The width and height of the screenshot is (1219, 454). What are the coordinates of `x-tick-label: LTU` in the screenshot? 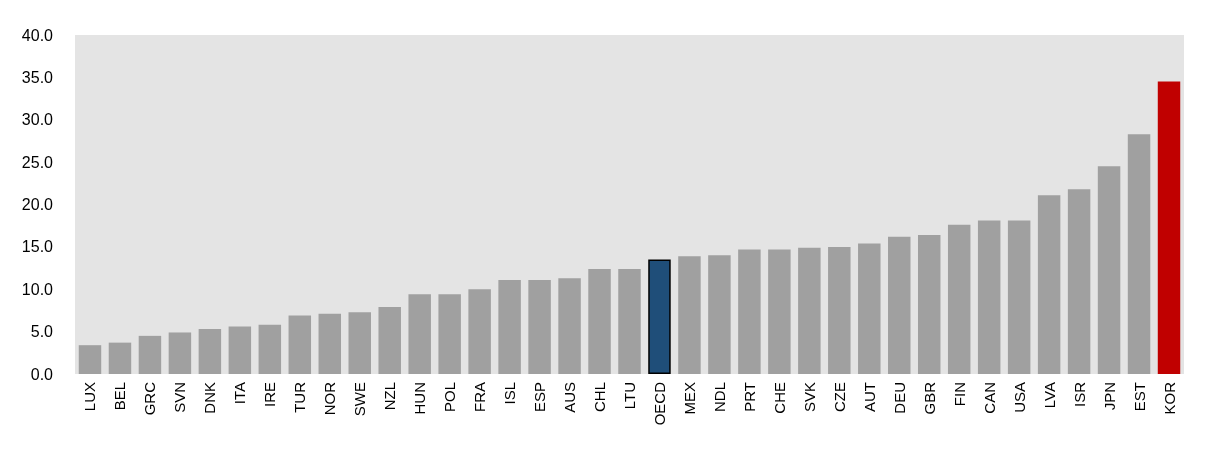 It's located at (629, 396).